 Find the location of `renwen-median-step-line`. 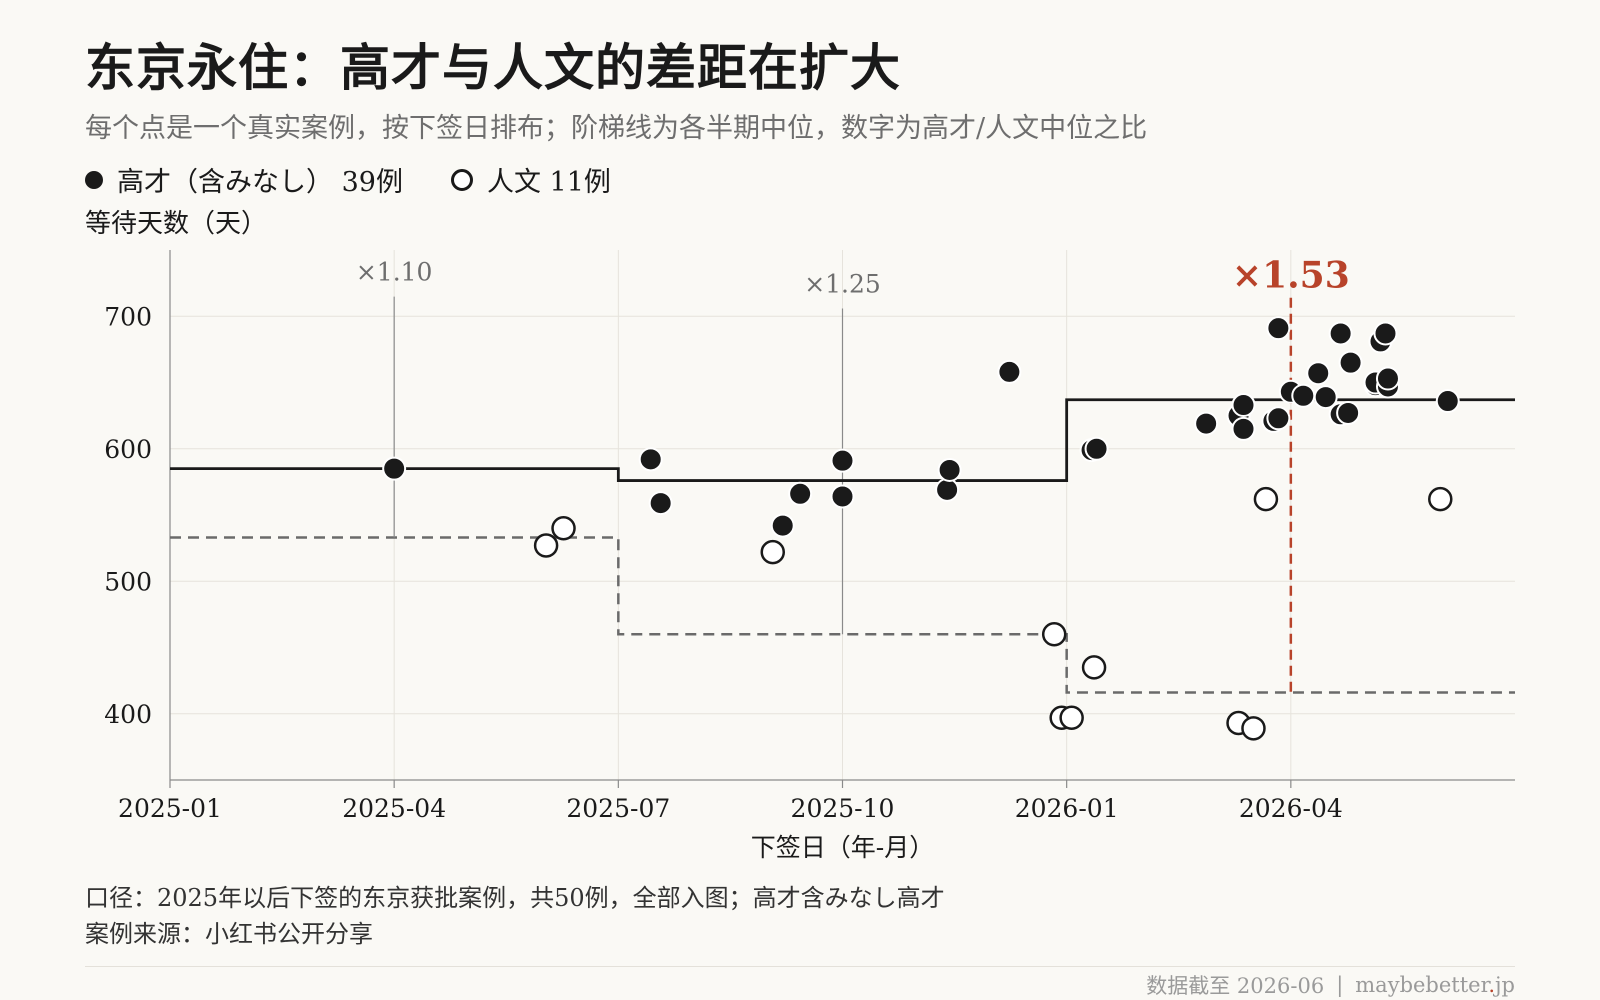

renwen-median-step-line is located at coordinates (842, 615).